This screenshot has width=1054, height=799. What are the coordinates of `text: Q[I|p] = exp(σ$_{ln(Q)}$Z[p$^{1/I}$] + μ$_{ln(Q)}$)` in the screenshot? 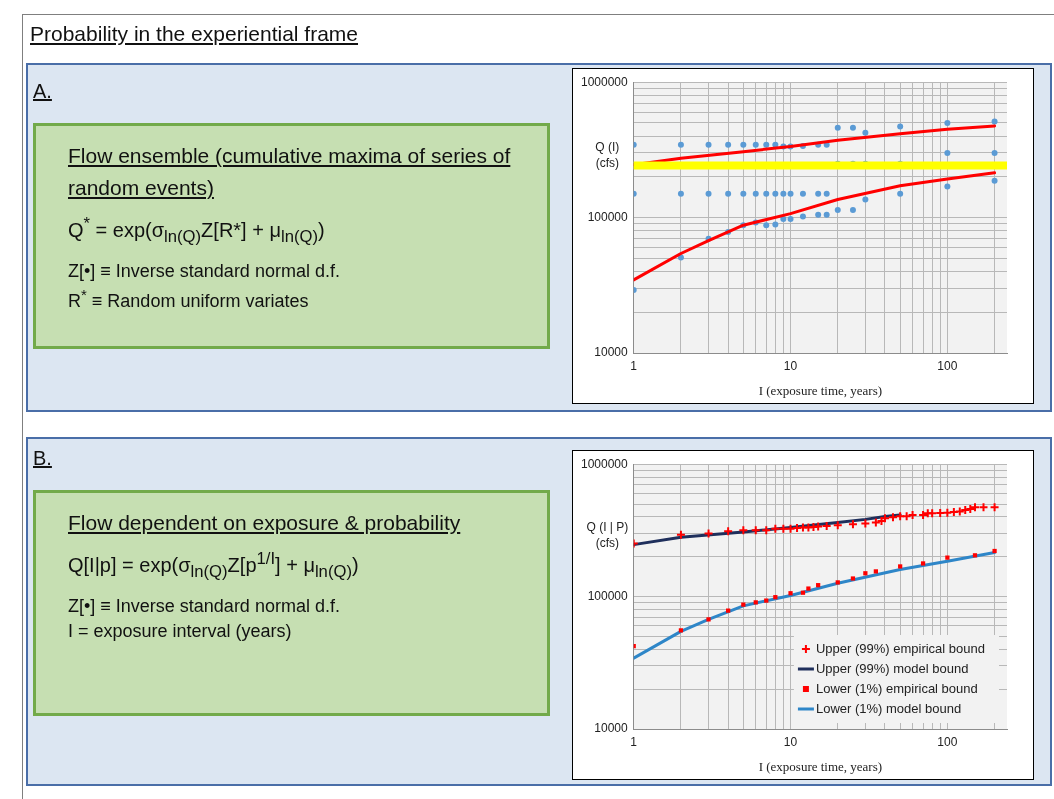 It's located at (214, 565).